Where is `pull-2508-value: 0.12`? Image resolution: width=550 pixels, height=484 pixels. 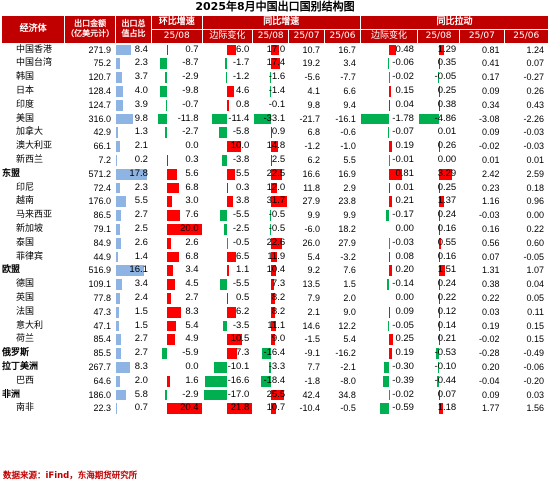 pull-2508-value: 0.12 is located at coordinates (447, 311).